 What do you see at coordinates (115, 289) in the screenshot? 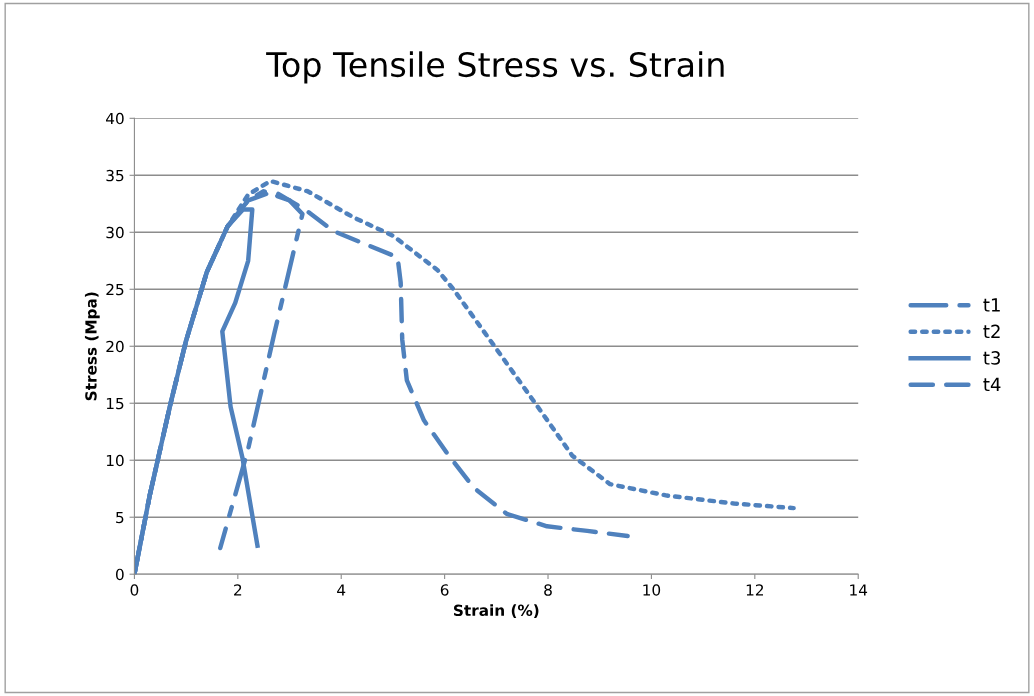
I see `y-tick-label: 25` at bounding box center [115, 289].